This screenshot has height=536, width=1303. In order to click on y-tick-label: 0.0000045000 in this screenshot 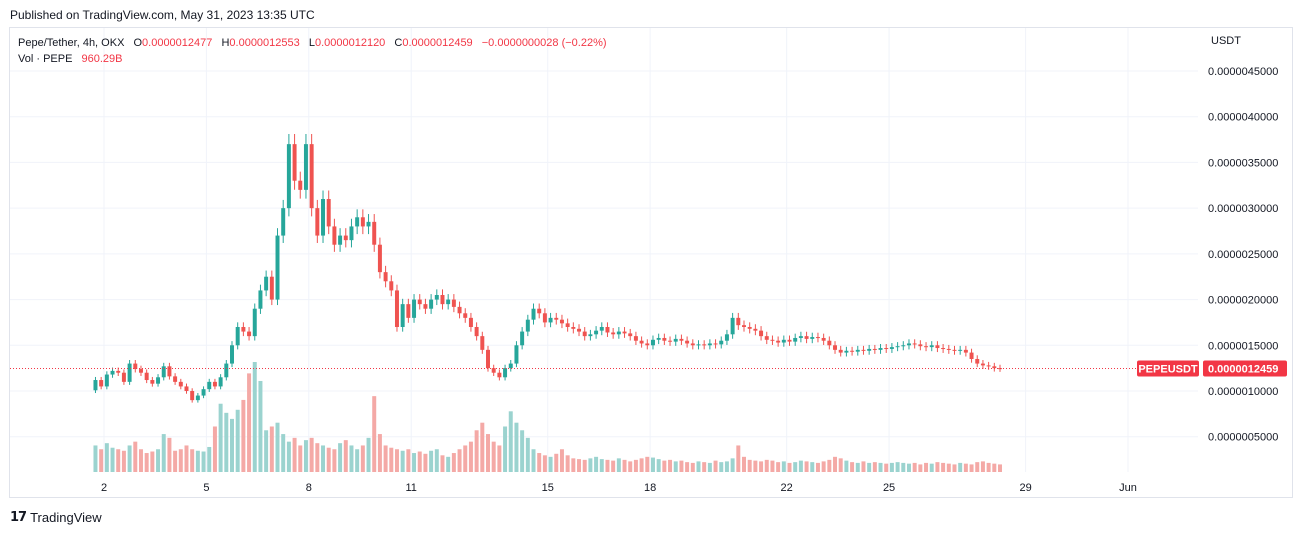, I will do `click(1243, 72)`.